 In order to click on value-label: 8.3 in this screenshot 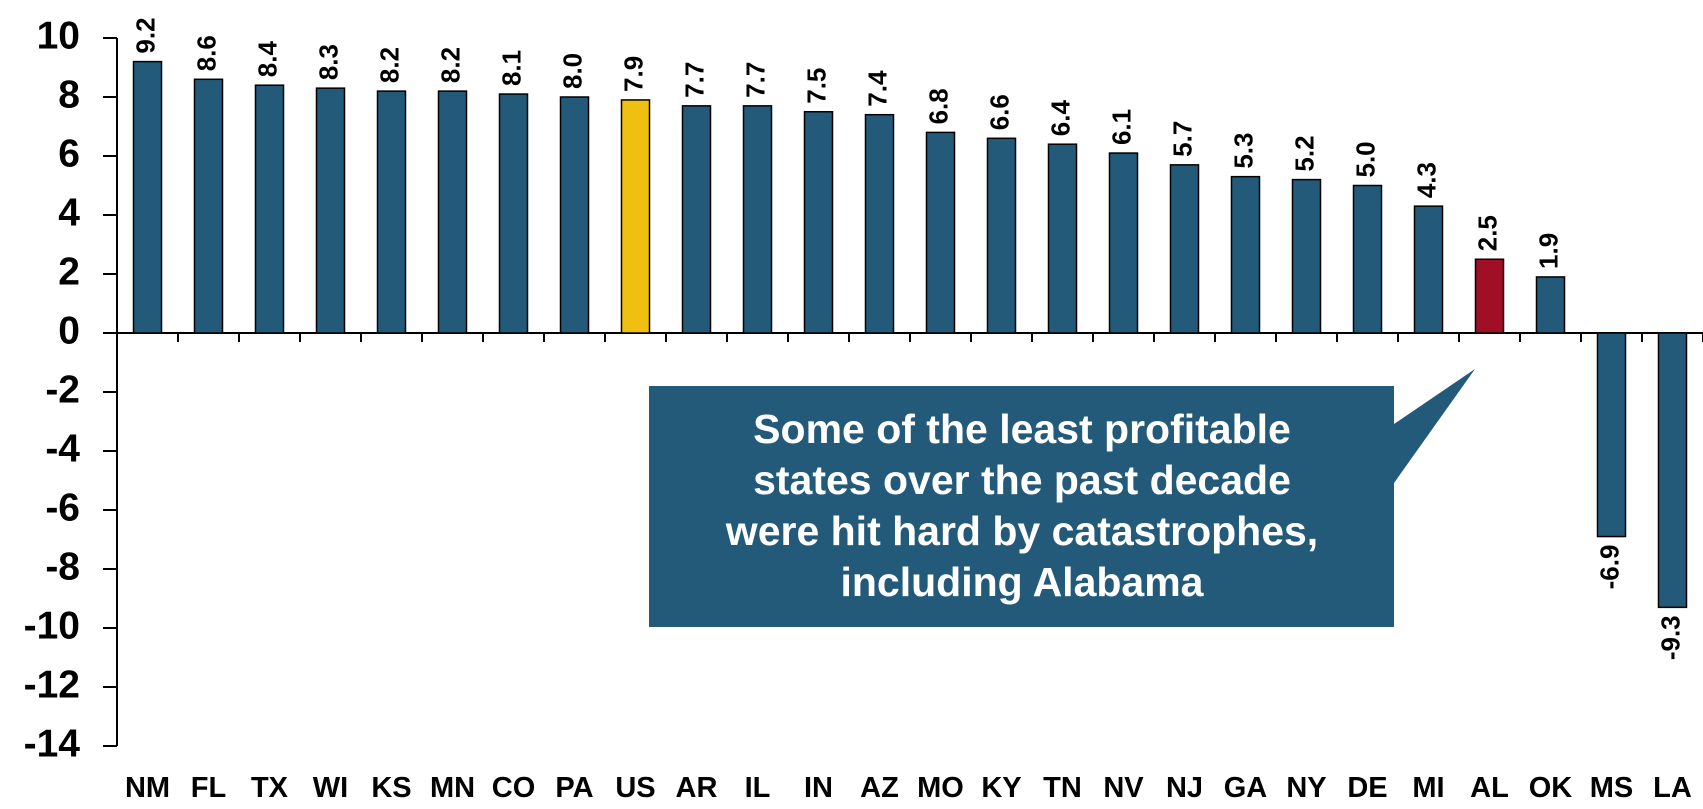, I will do `click(328, 62)`.